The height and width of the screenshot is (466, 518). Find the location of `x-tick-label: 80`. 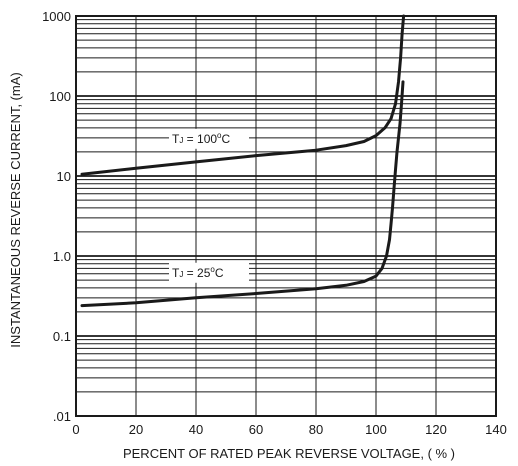

x-tick-label: 80 is located at coordinates (316, 429).